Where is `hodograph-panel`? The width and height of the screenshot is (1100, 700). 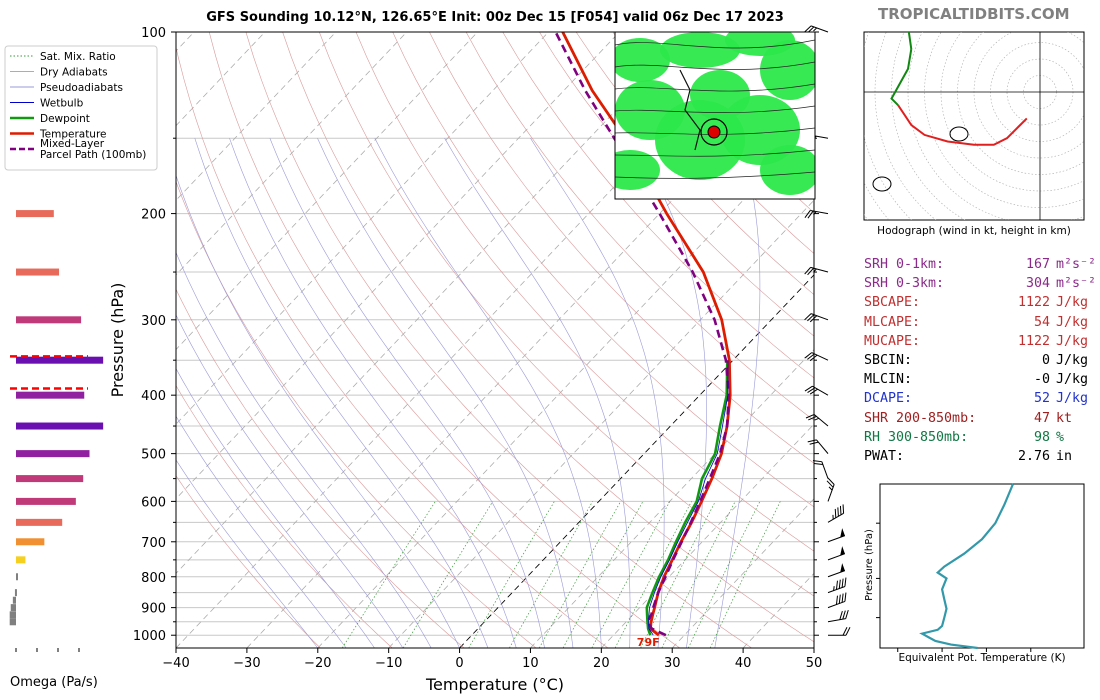
hodograph-panel is located at coordinates (974, 117).